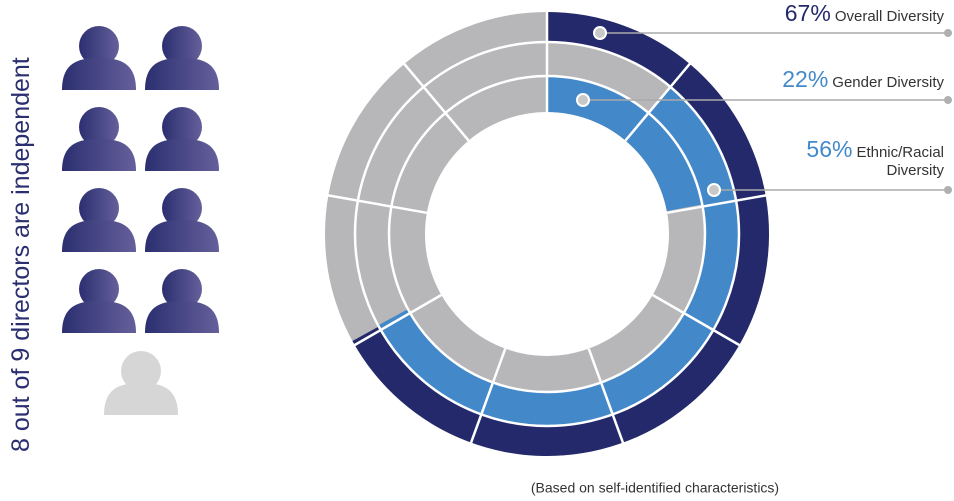 The width and height of the screenshot is (954, 501). I want to click on ring-label: 67% Overall Diversity, so click(794, 14).